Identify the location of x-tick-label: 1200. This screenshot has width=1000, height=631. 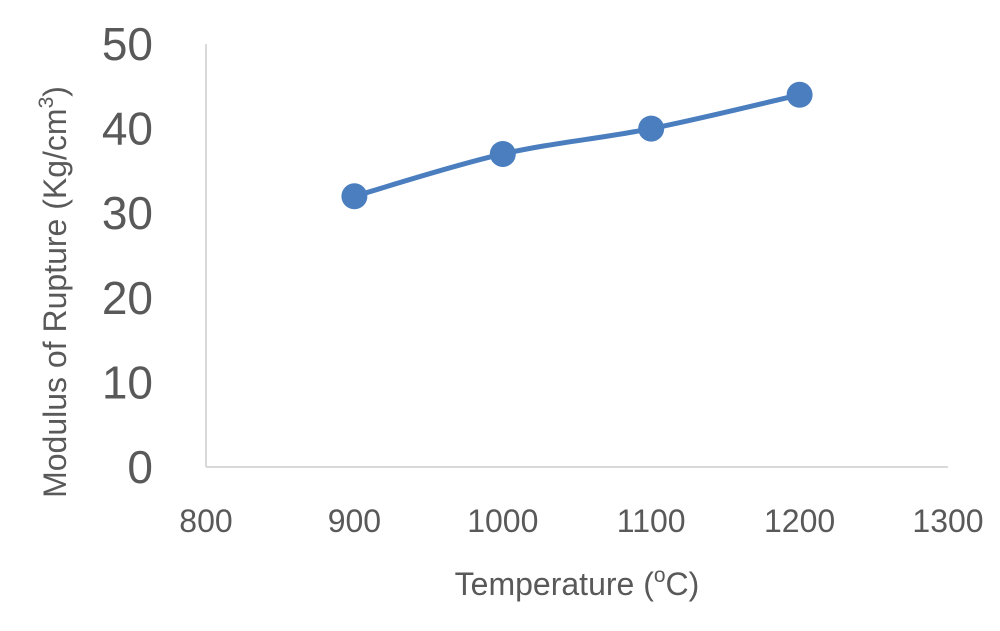
(799, 521).